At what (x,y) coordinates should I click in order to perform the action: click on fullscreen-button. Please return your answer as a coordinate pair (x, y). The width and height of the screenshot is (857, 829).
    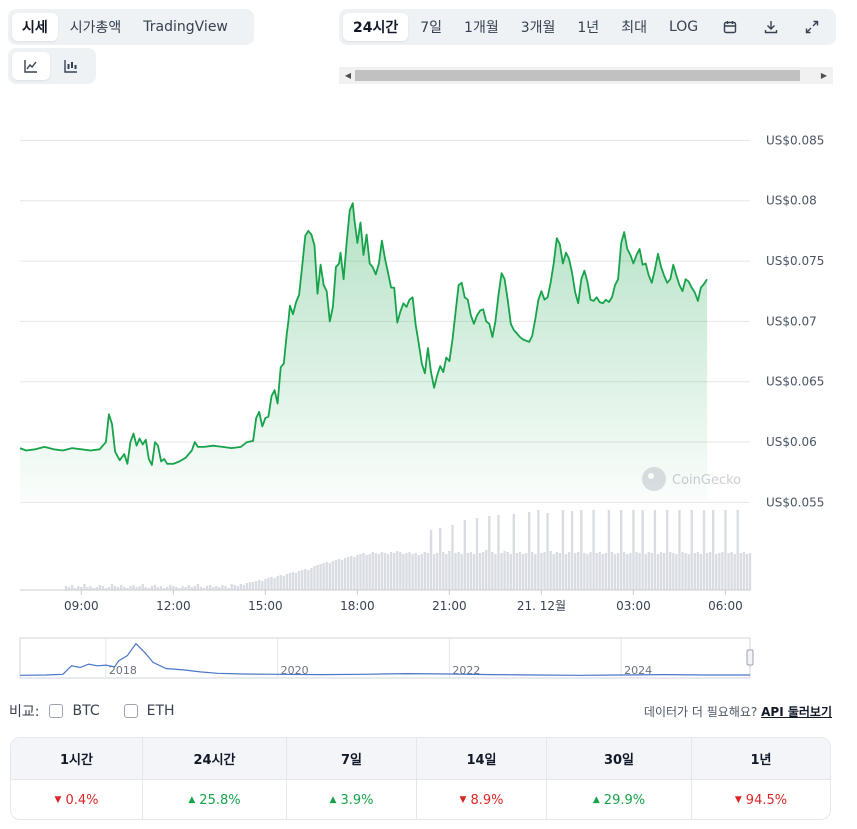
    Looking at the image, I should click on (812, 27).